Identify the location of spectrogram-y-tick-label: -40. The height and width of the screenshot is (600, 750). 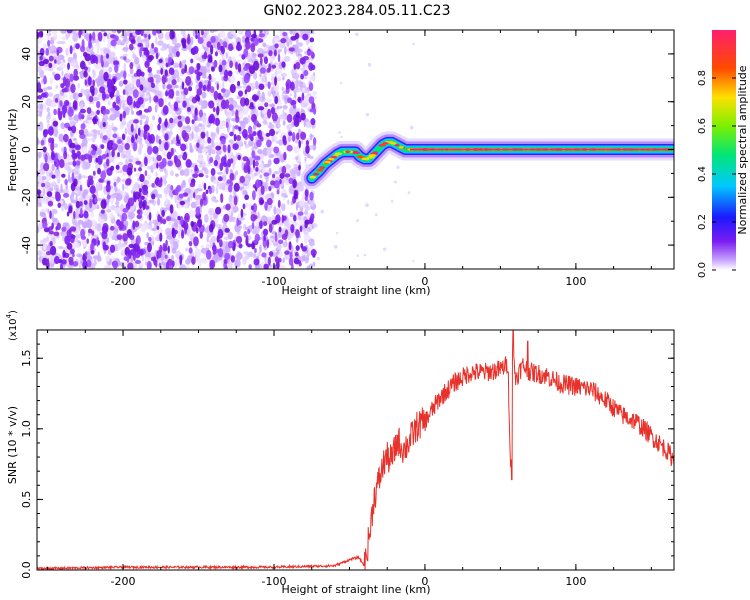
(26, 245).